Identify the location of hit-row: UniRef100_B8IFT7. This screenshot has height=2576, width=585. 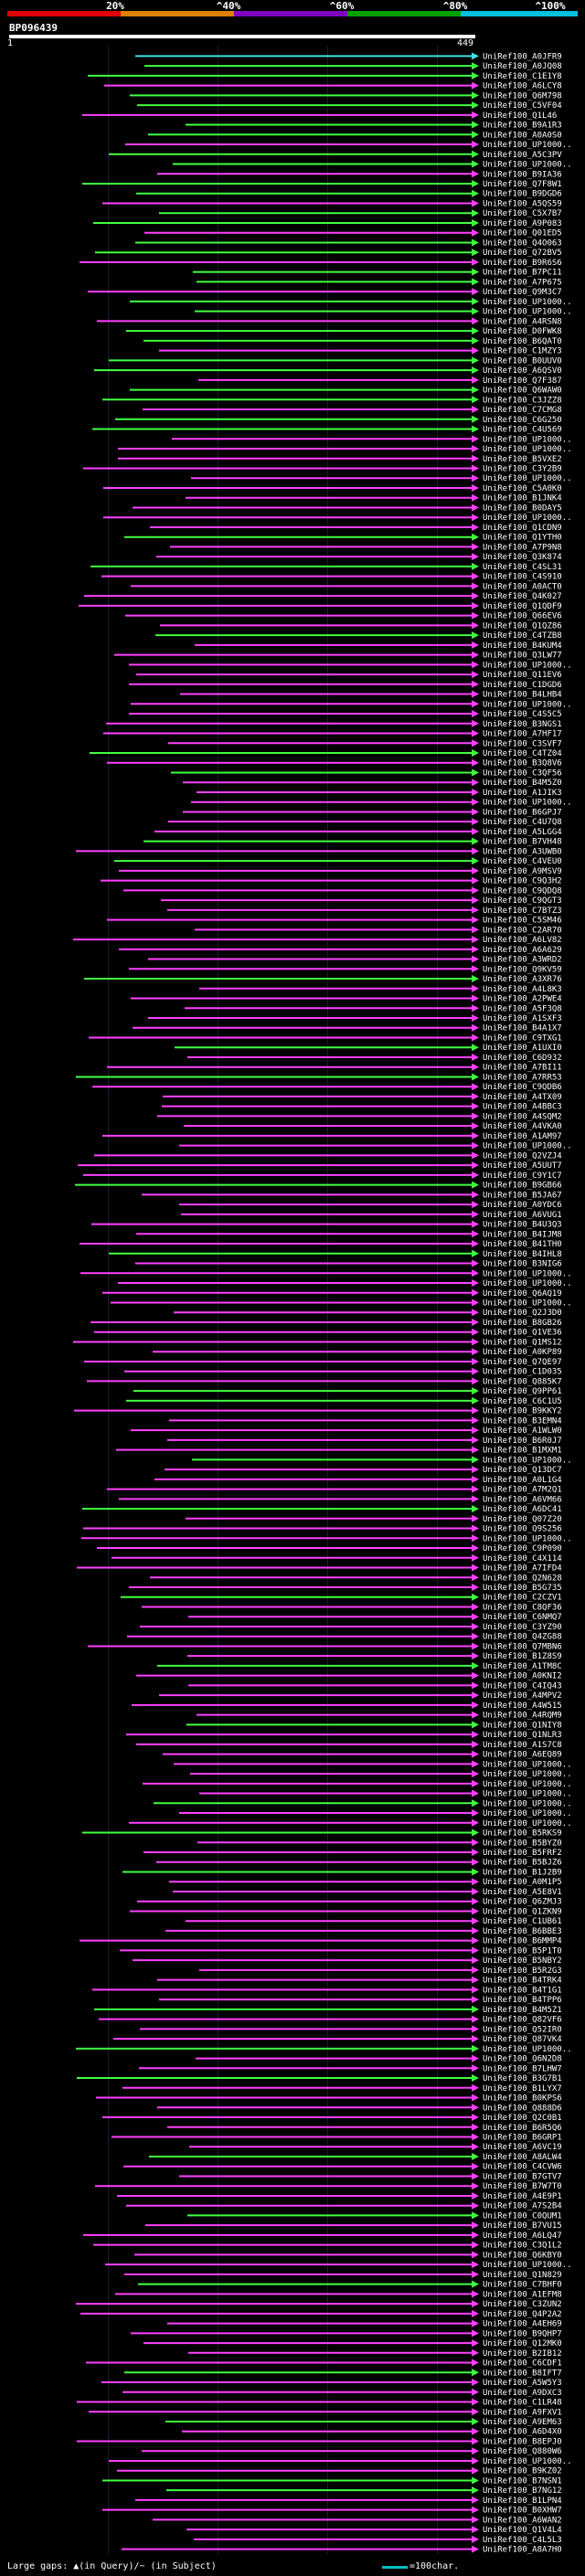
(343, 2373).